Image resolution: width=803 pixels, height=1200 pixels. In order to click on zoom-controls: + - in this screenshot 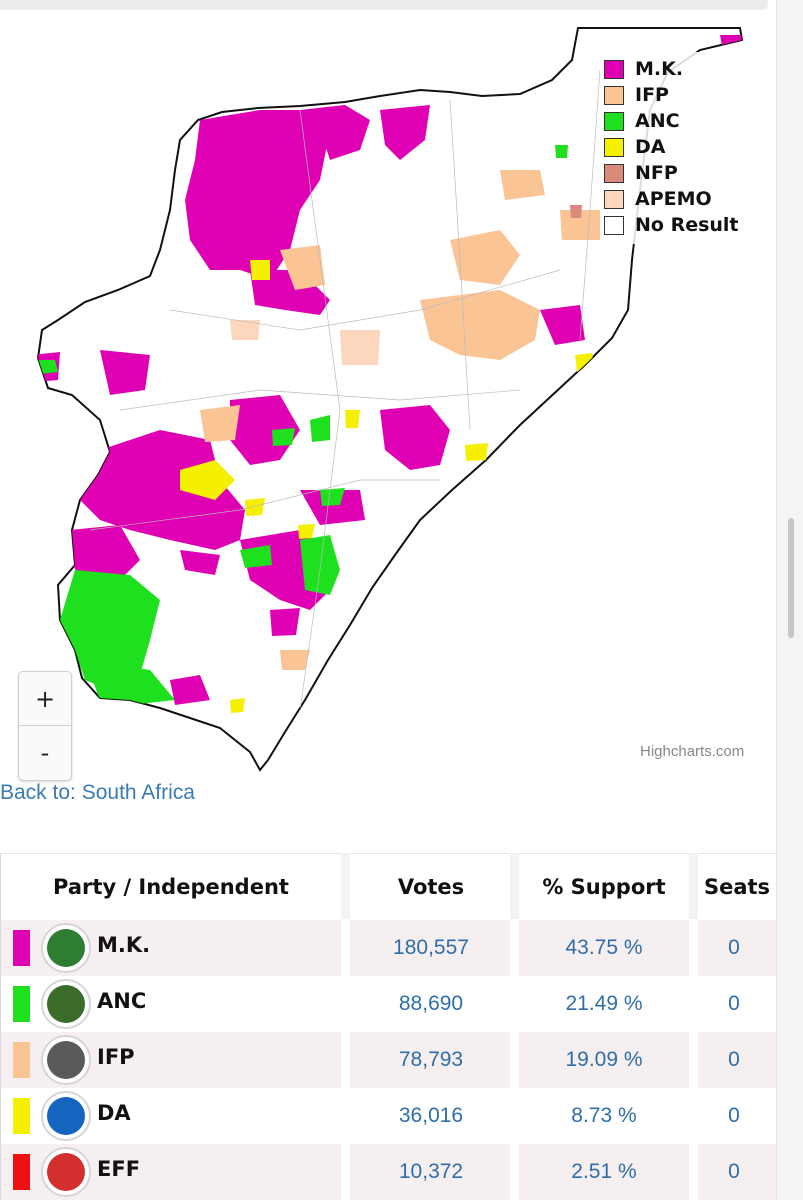, I will do `click(45, 726)`.